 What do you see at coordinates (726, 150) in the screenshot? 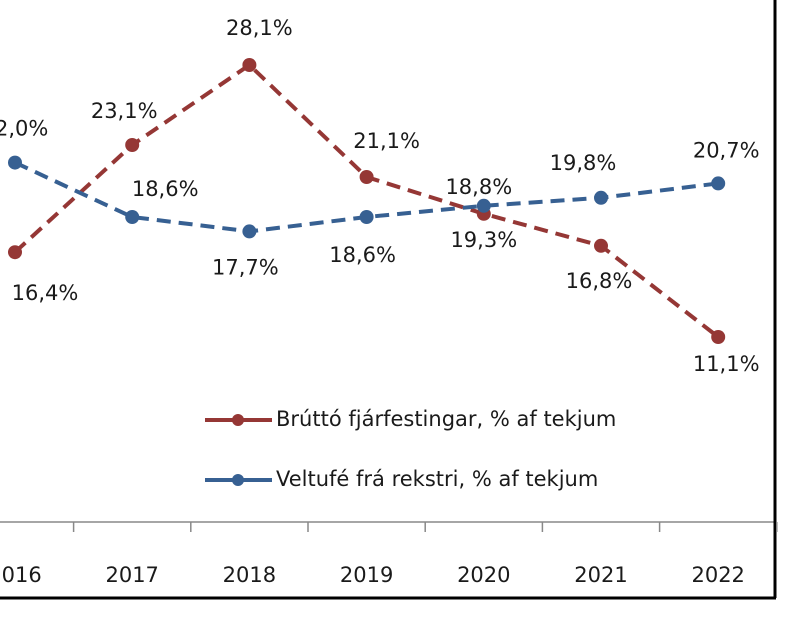
I see `data-label: 20,7%` at bounding box center [726, 150].